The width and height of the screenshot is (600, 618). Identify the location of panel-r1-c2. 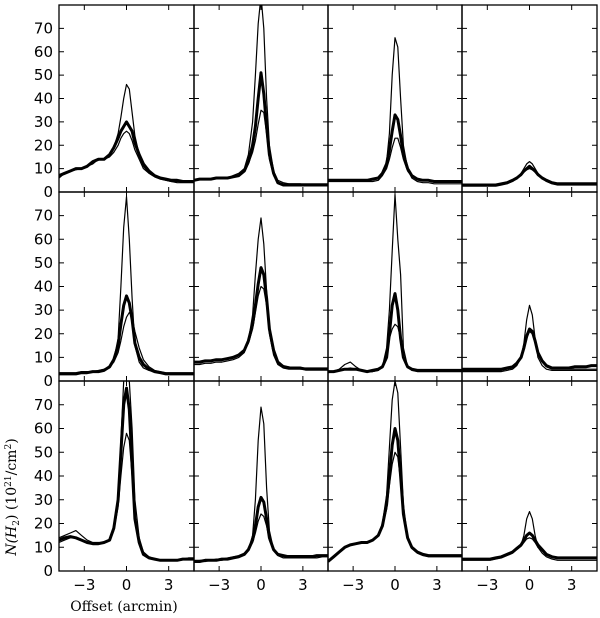
(395, 286).